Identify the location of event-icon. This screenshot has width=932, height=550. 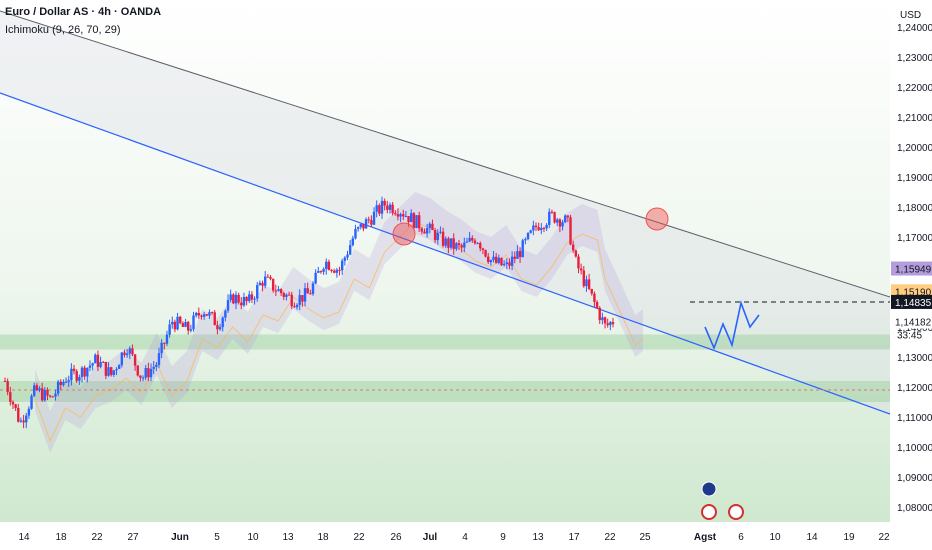
(709, 489).